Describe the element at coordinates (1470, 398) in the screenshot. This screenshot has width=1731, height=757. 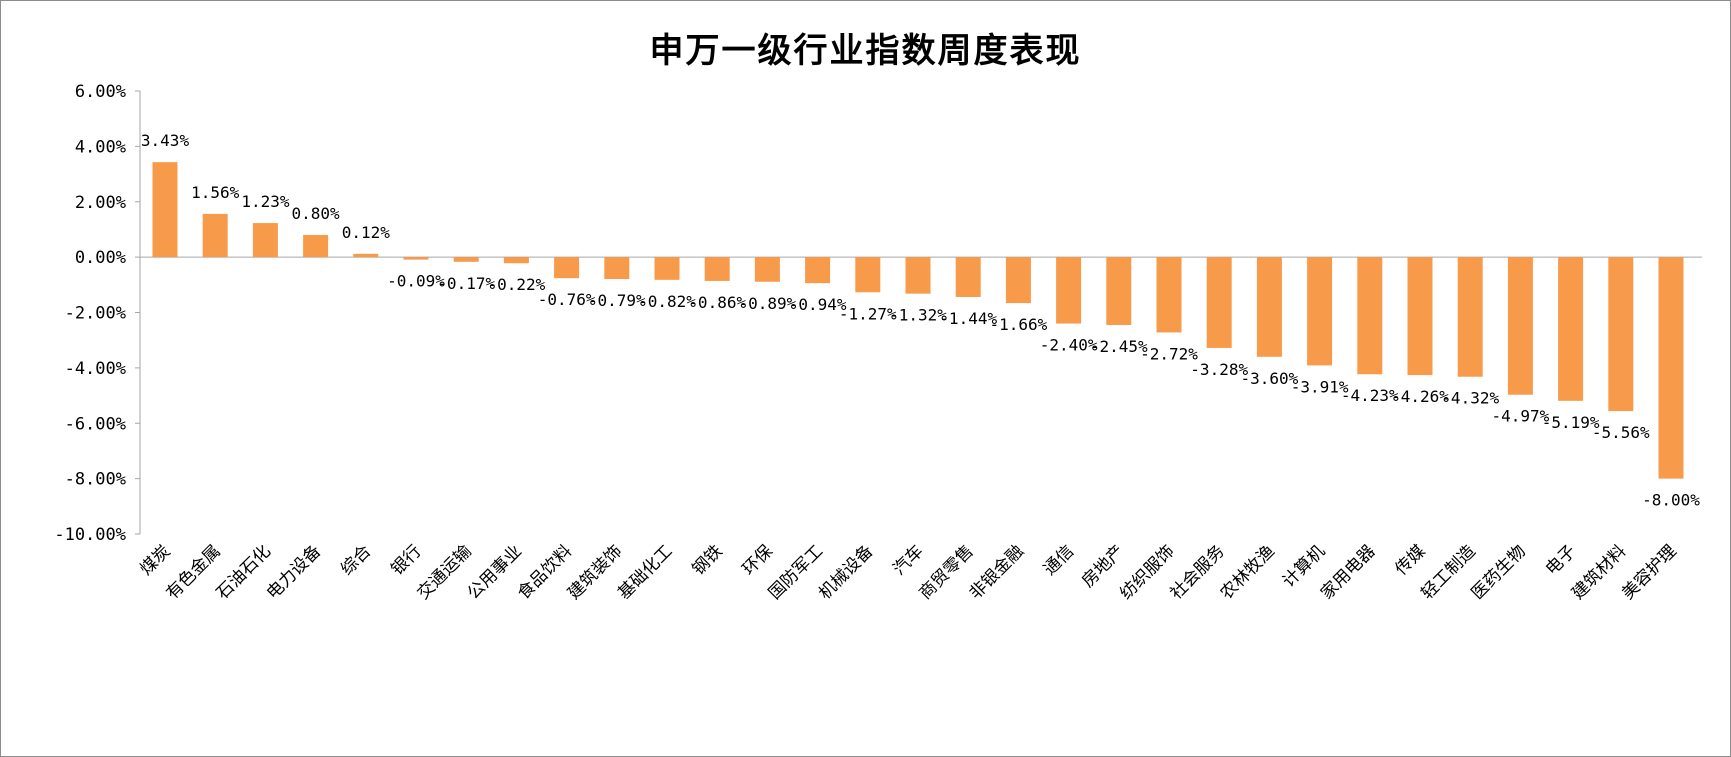
I see `data-label: -4.32%` at that location.